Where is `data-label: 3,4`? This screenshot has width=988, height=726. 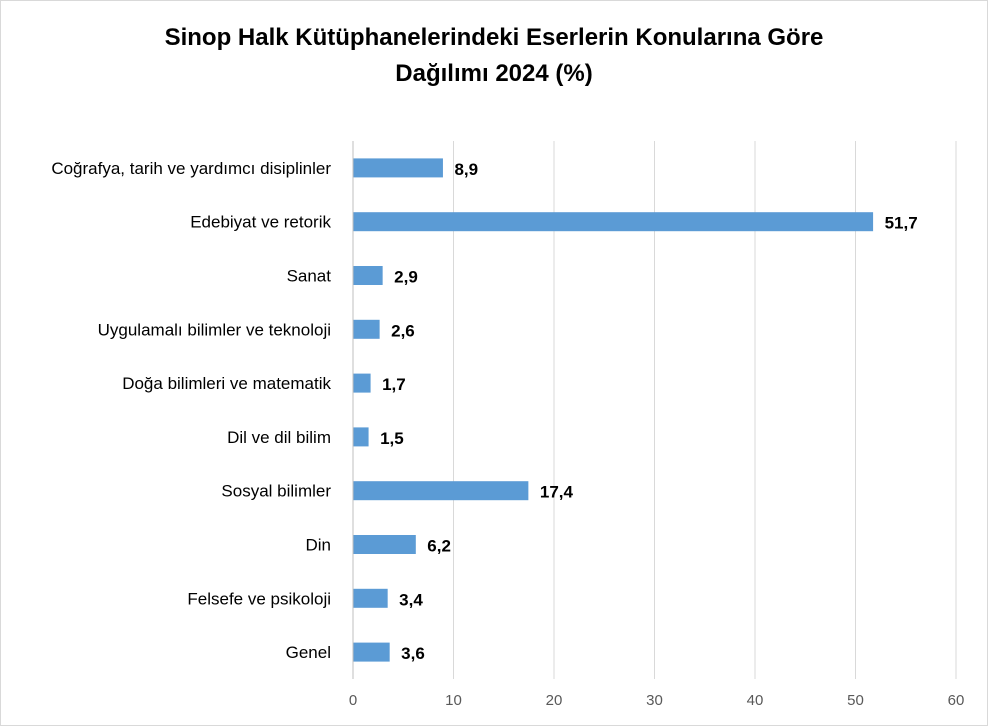
data-label: 3,4 is located at coordinates (411, 599).